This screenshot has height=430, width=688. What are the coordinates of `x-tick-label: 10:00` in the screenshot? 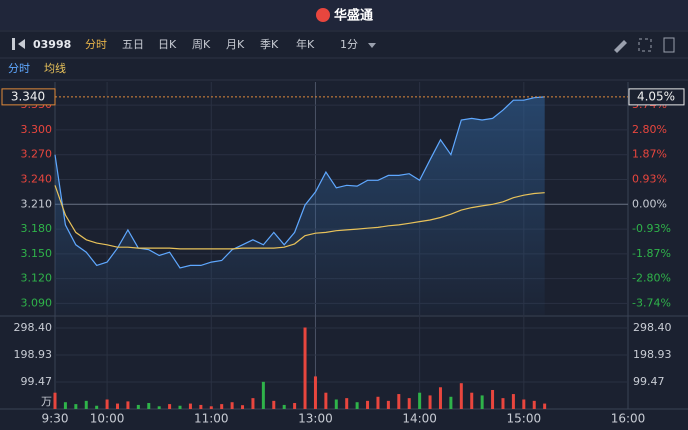 It's located at (107, 419).